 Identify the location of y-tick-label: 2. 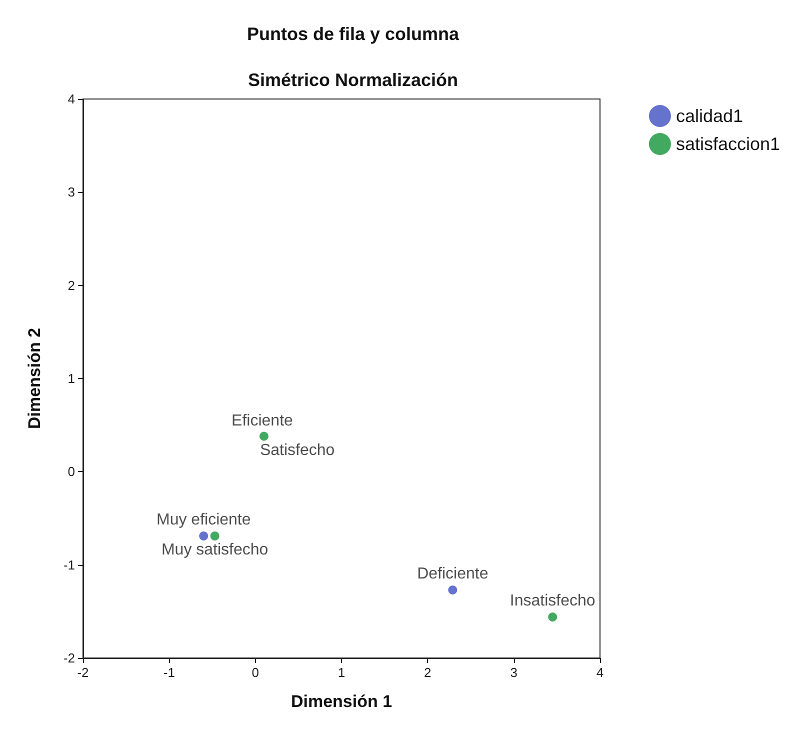
(71, 285).